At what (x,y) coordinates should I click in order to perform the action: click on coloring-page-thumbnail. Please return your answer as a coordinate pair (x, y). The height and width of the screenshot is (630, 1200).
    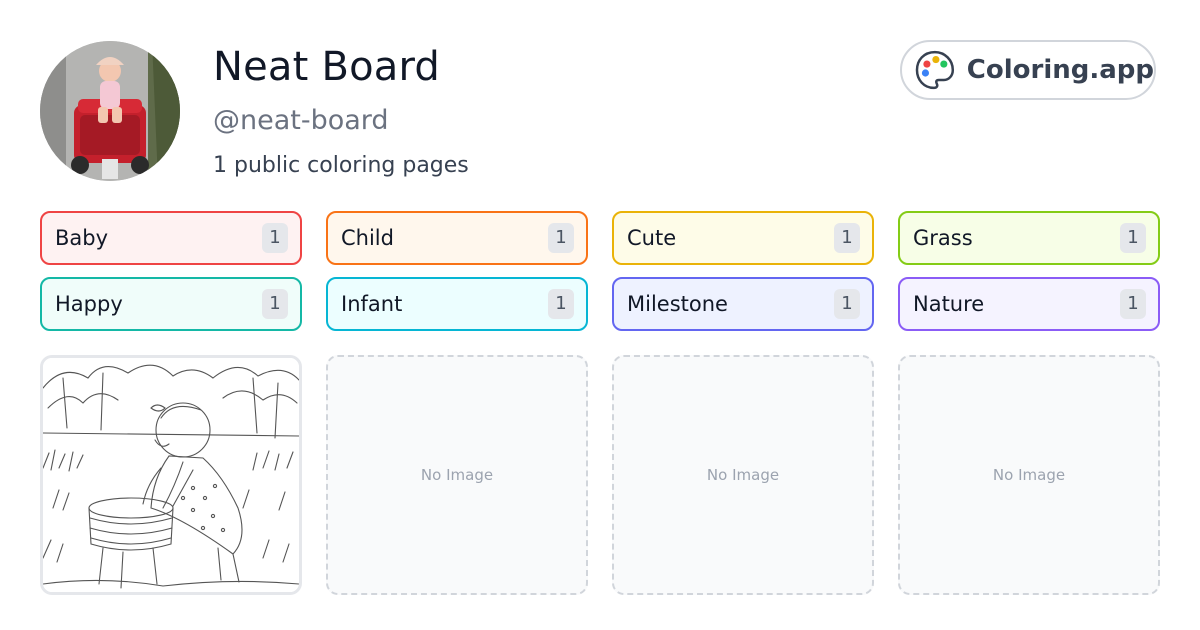
    Looking at the image, I should click on (171, 475).